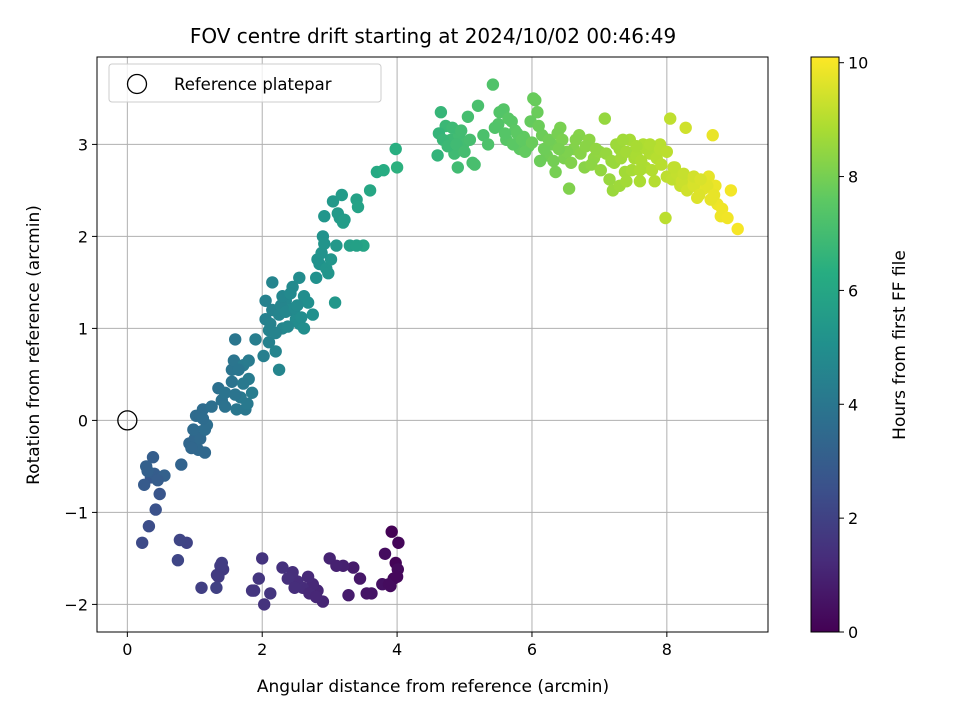 The image size is (960, 720). Describe the element at coordinates (858, 63) in the screenshot. I see `colorbar-tick-label: 10` at that location.